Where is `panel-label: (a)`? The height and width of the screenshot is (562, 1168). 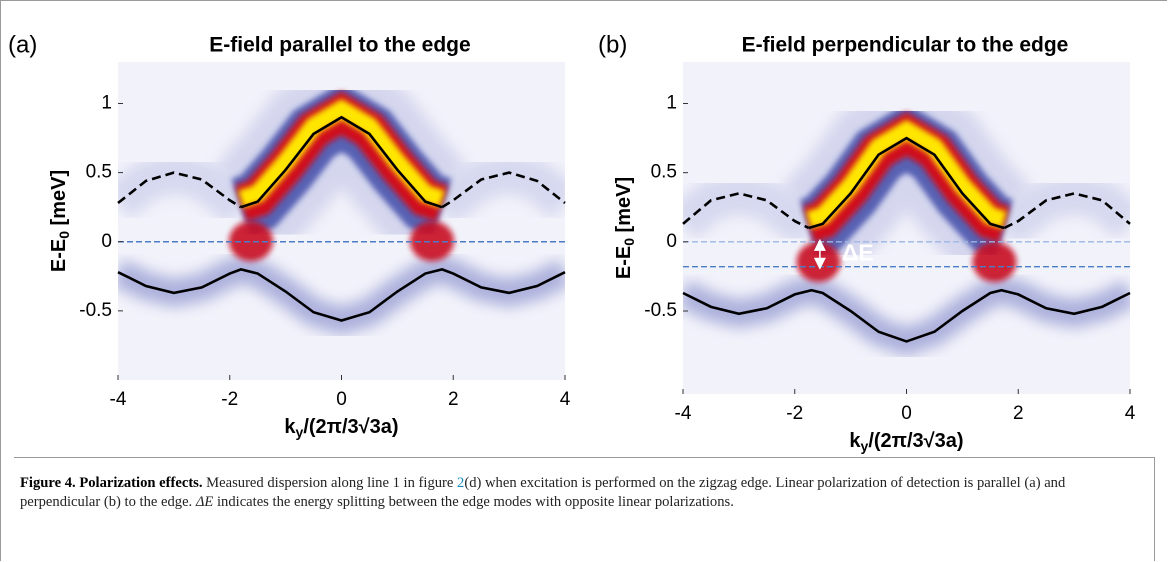 panel-label: (a) is located at coordinates (22, 44).